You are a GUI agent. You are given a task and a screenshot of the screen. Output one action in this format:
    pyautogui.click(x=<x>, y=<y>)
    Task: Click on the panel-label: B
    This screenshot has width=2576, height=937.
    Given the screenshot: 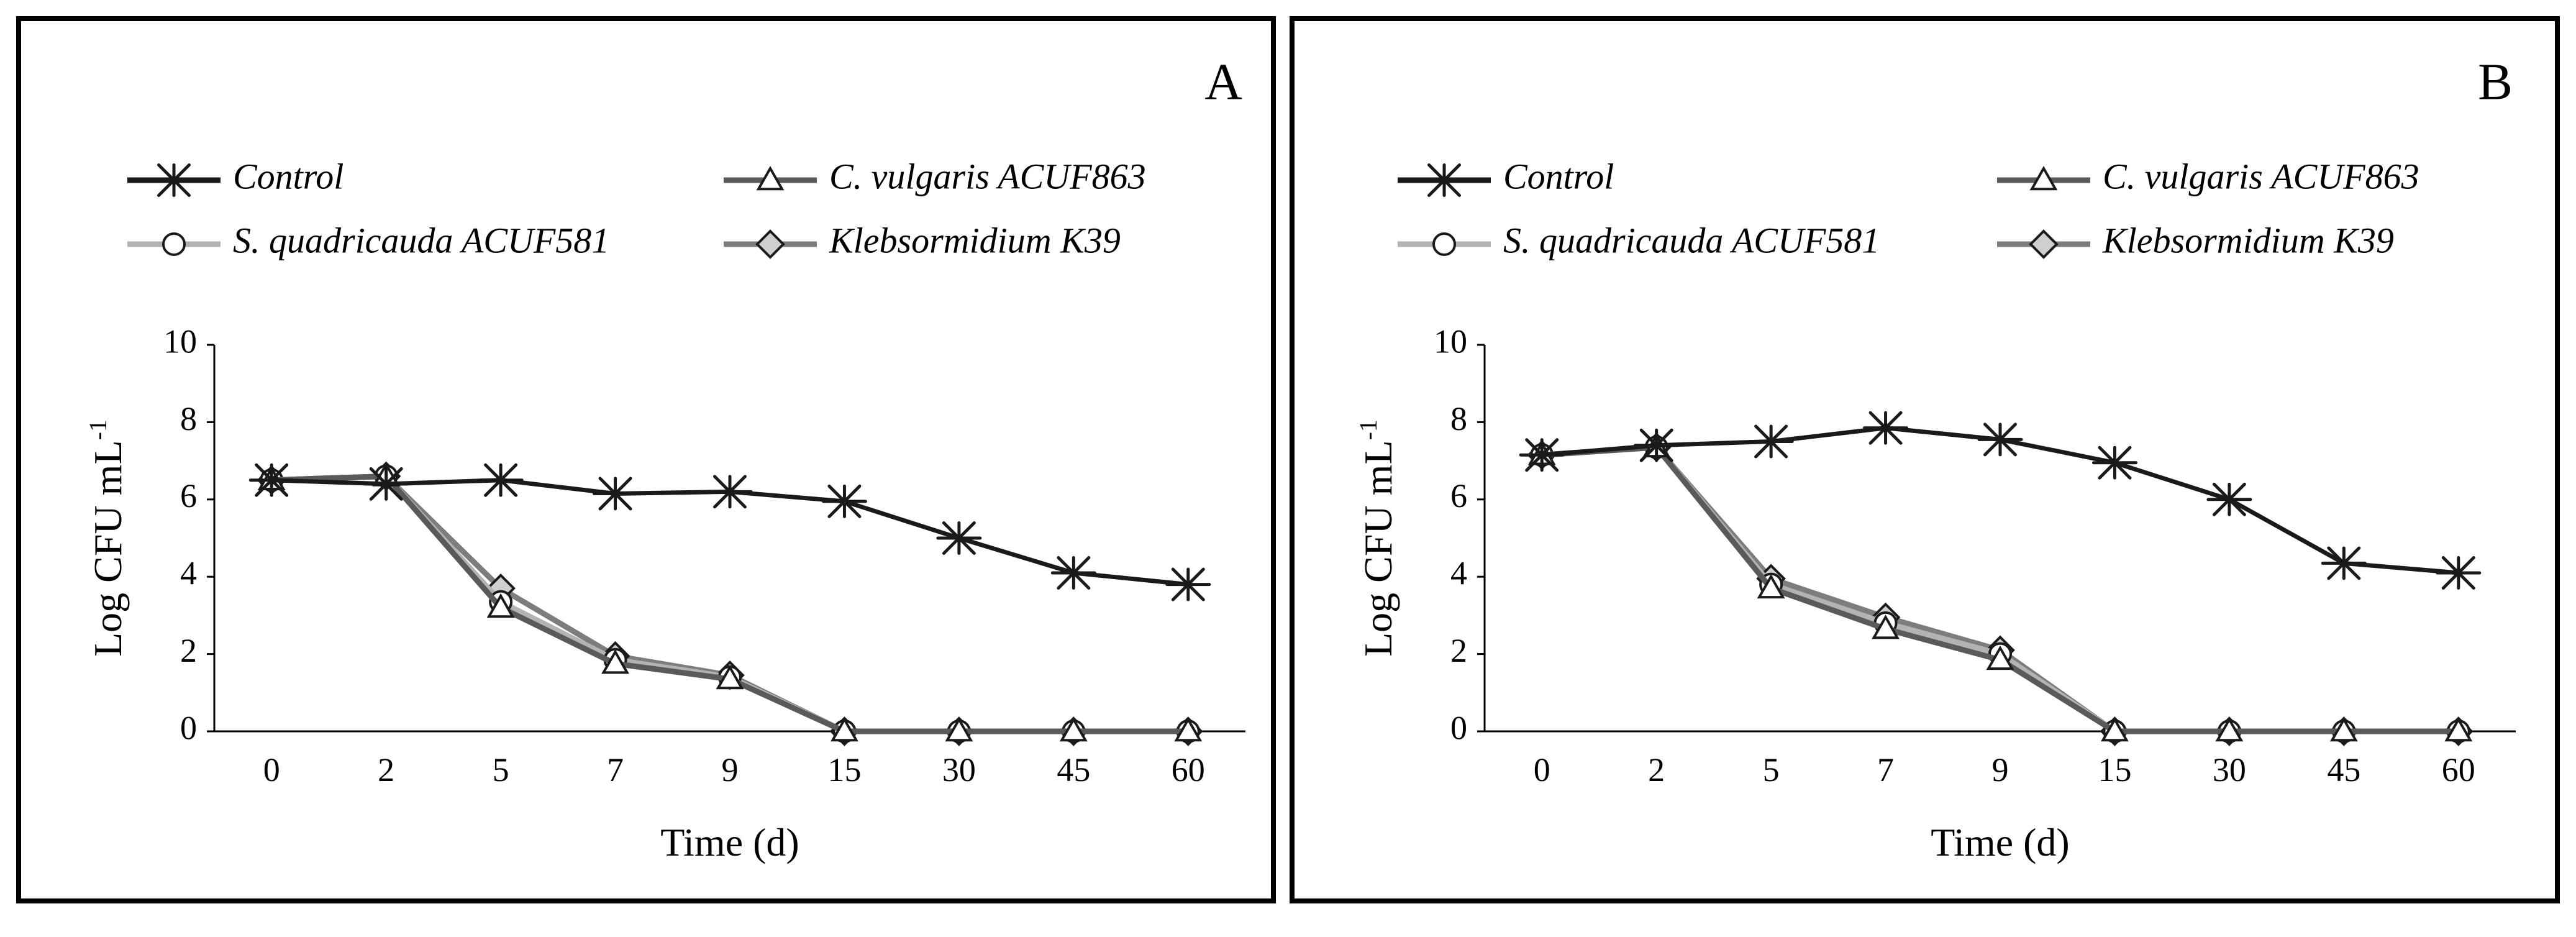 What is the action you would take?
    pyautogui.click(x=2495, y=82)
    